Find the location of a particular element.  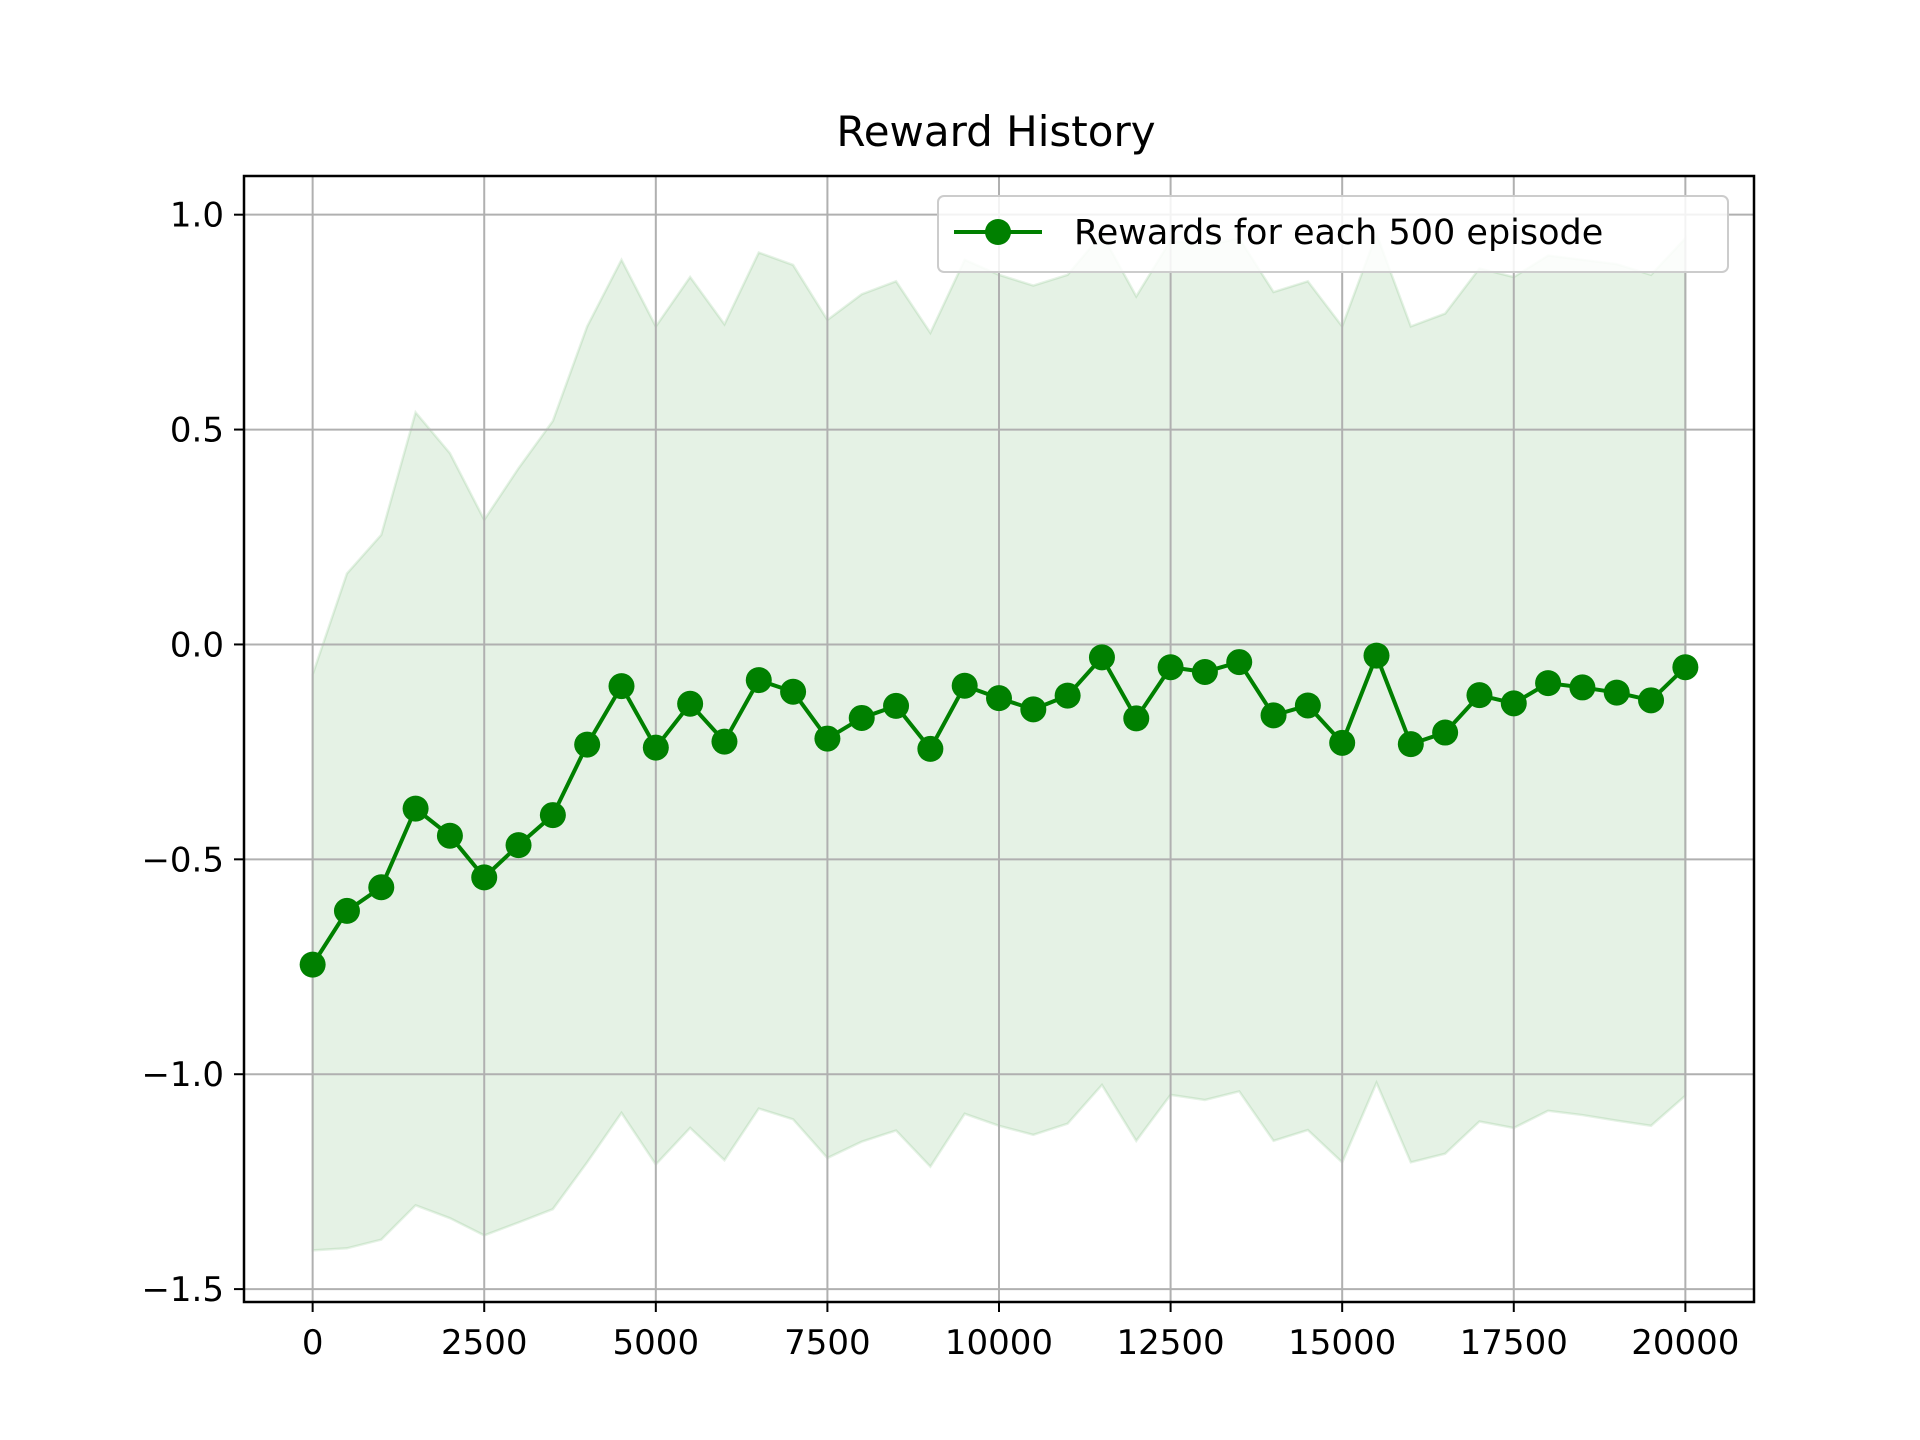

x-tick-label: 2500 is located at coordinates (484, 1343).